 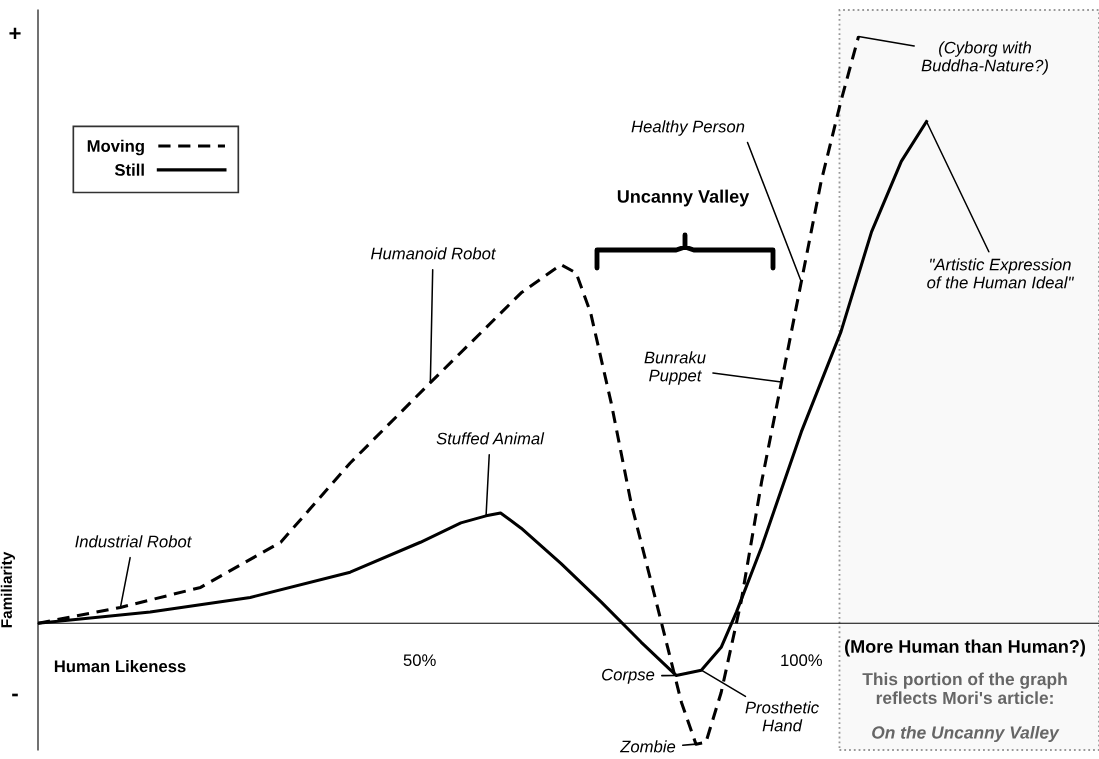 I want to click on annotation: Humanoid Robot, so click(x=433, y=253).